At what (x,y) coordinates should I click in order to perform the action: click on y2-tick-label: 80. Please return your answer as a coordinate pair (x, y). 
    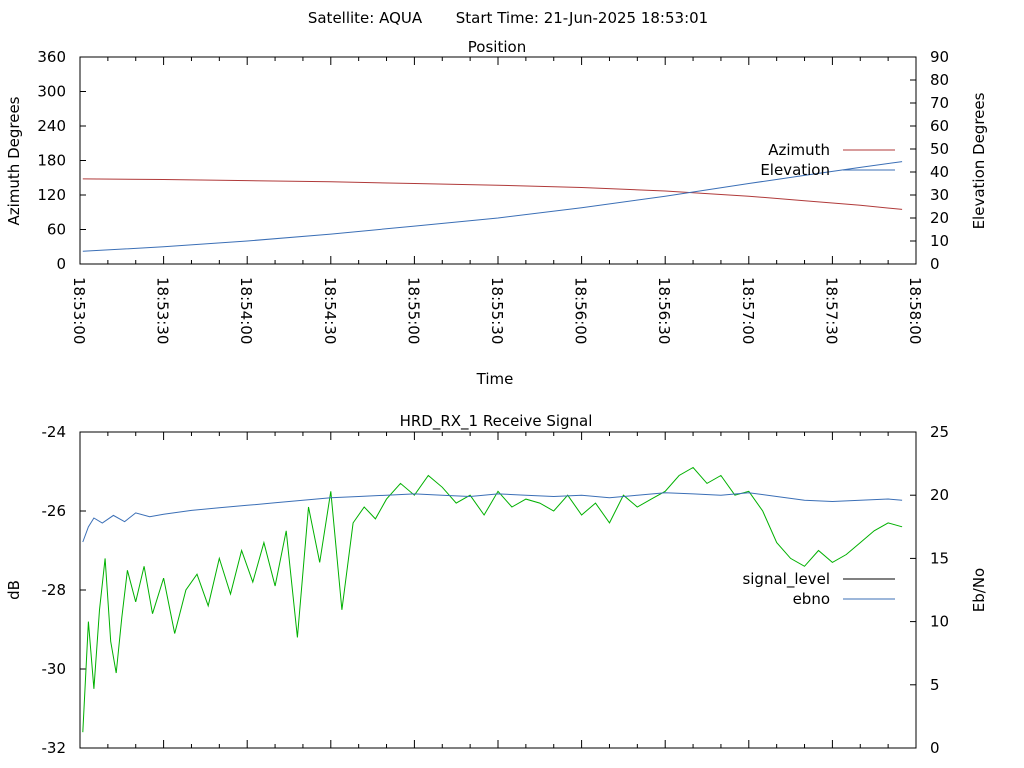
    Looking at the image, I should click on (939, 80).